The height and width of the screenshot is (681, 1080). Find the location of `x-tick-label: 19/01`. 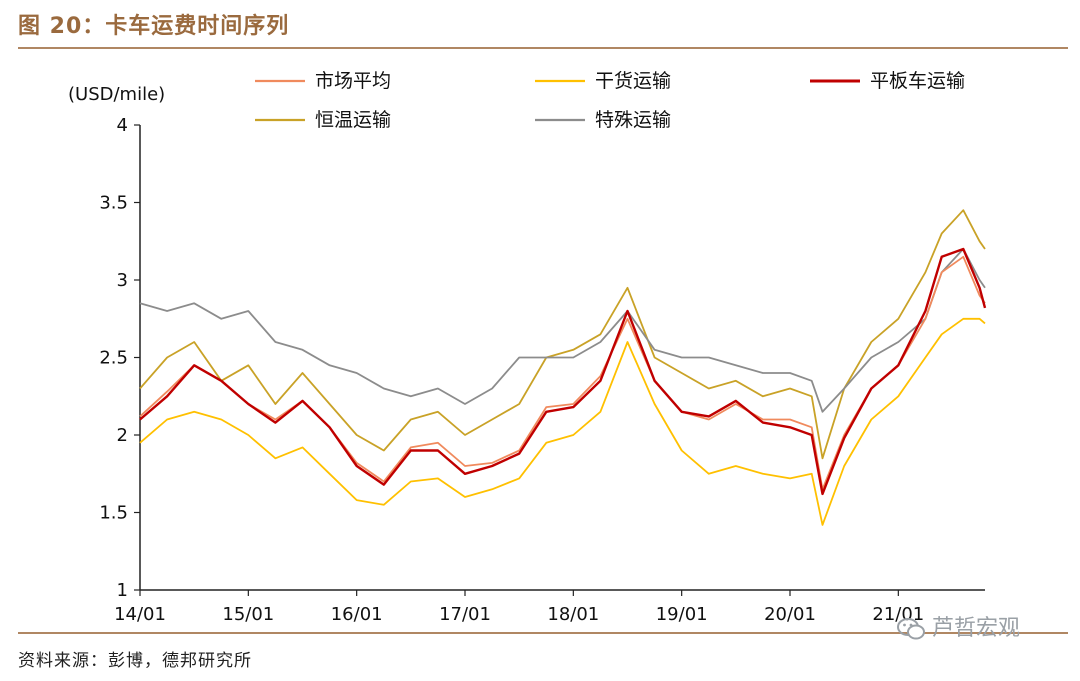

x-tick-label: 19/01 is located at coordinates (682, 614).